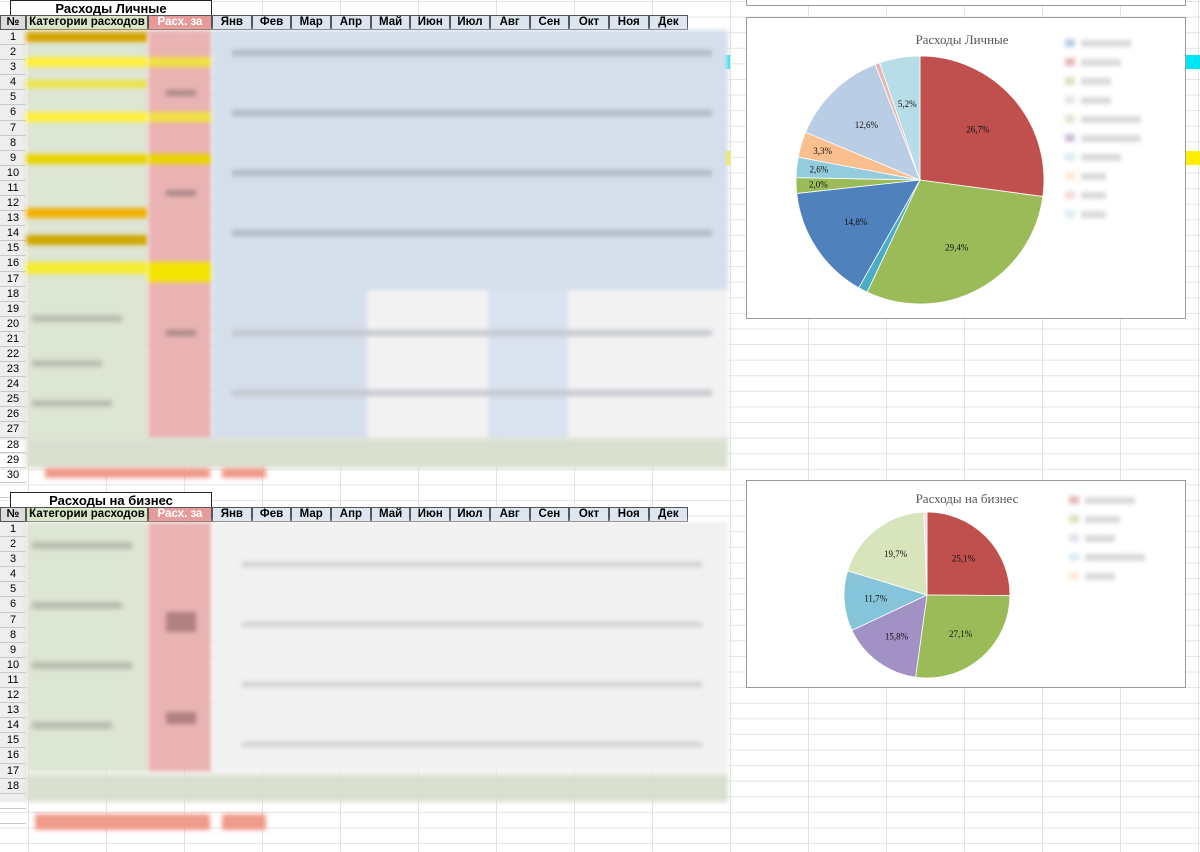 The height and width of the screenshot is (852, 1200). I want to click on row-number: 28, so click(13, 445).